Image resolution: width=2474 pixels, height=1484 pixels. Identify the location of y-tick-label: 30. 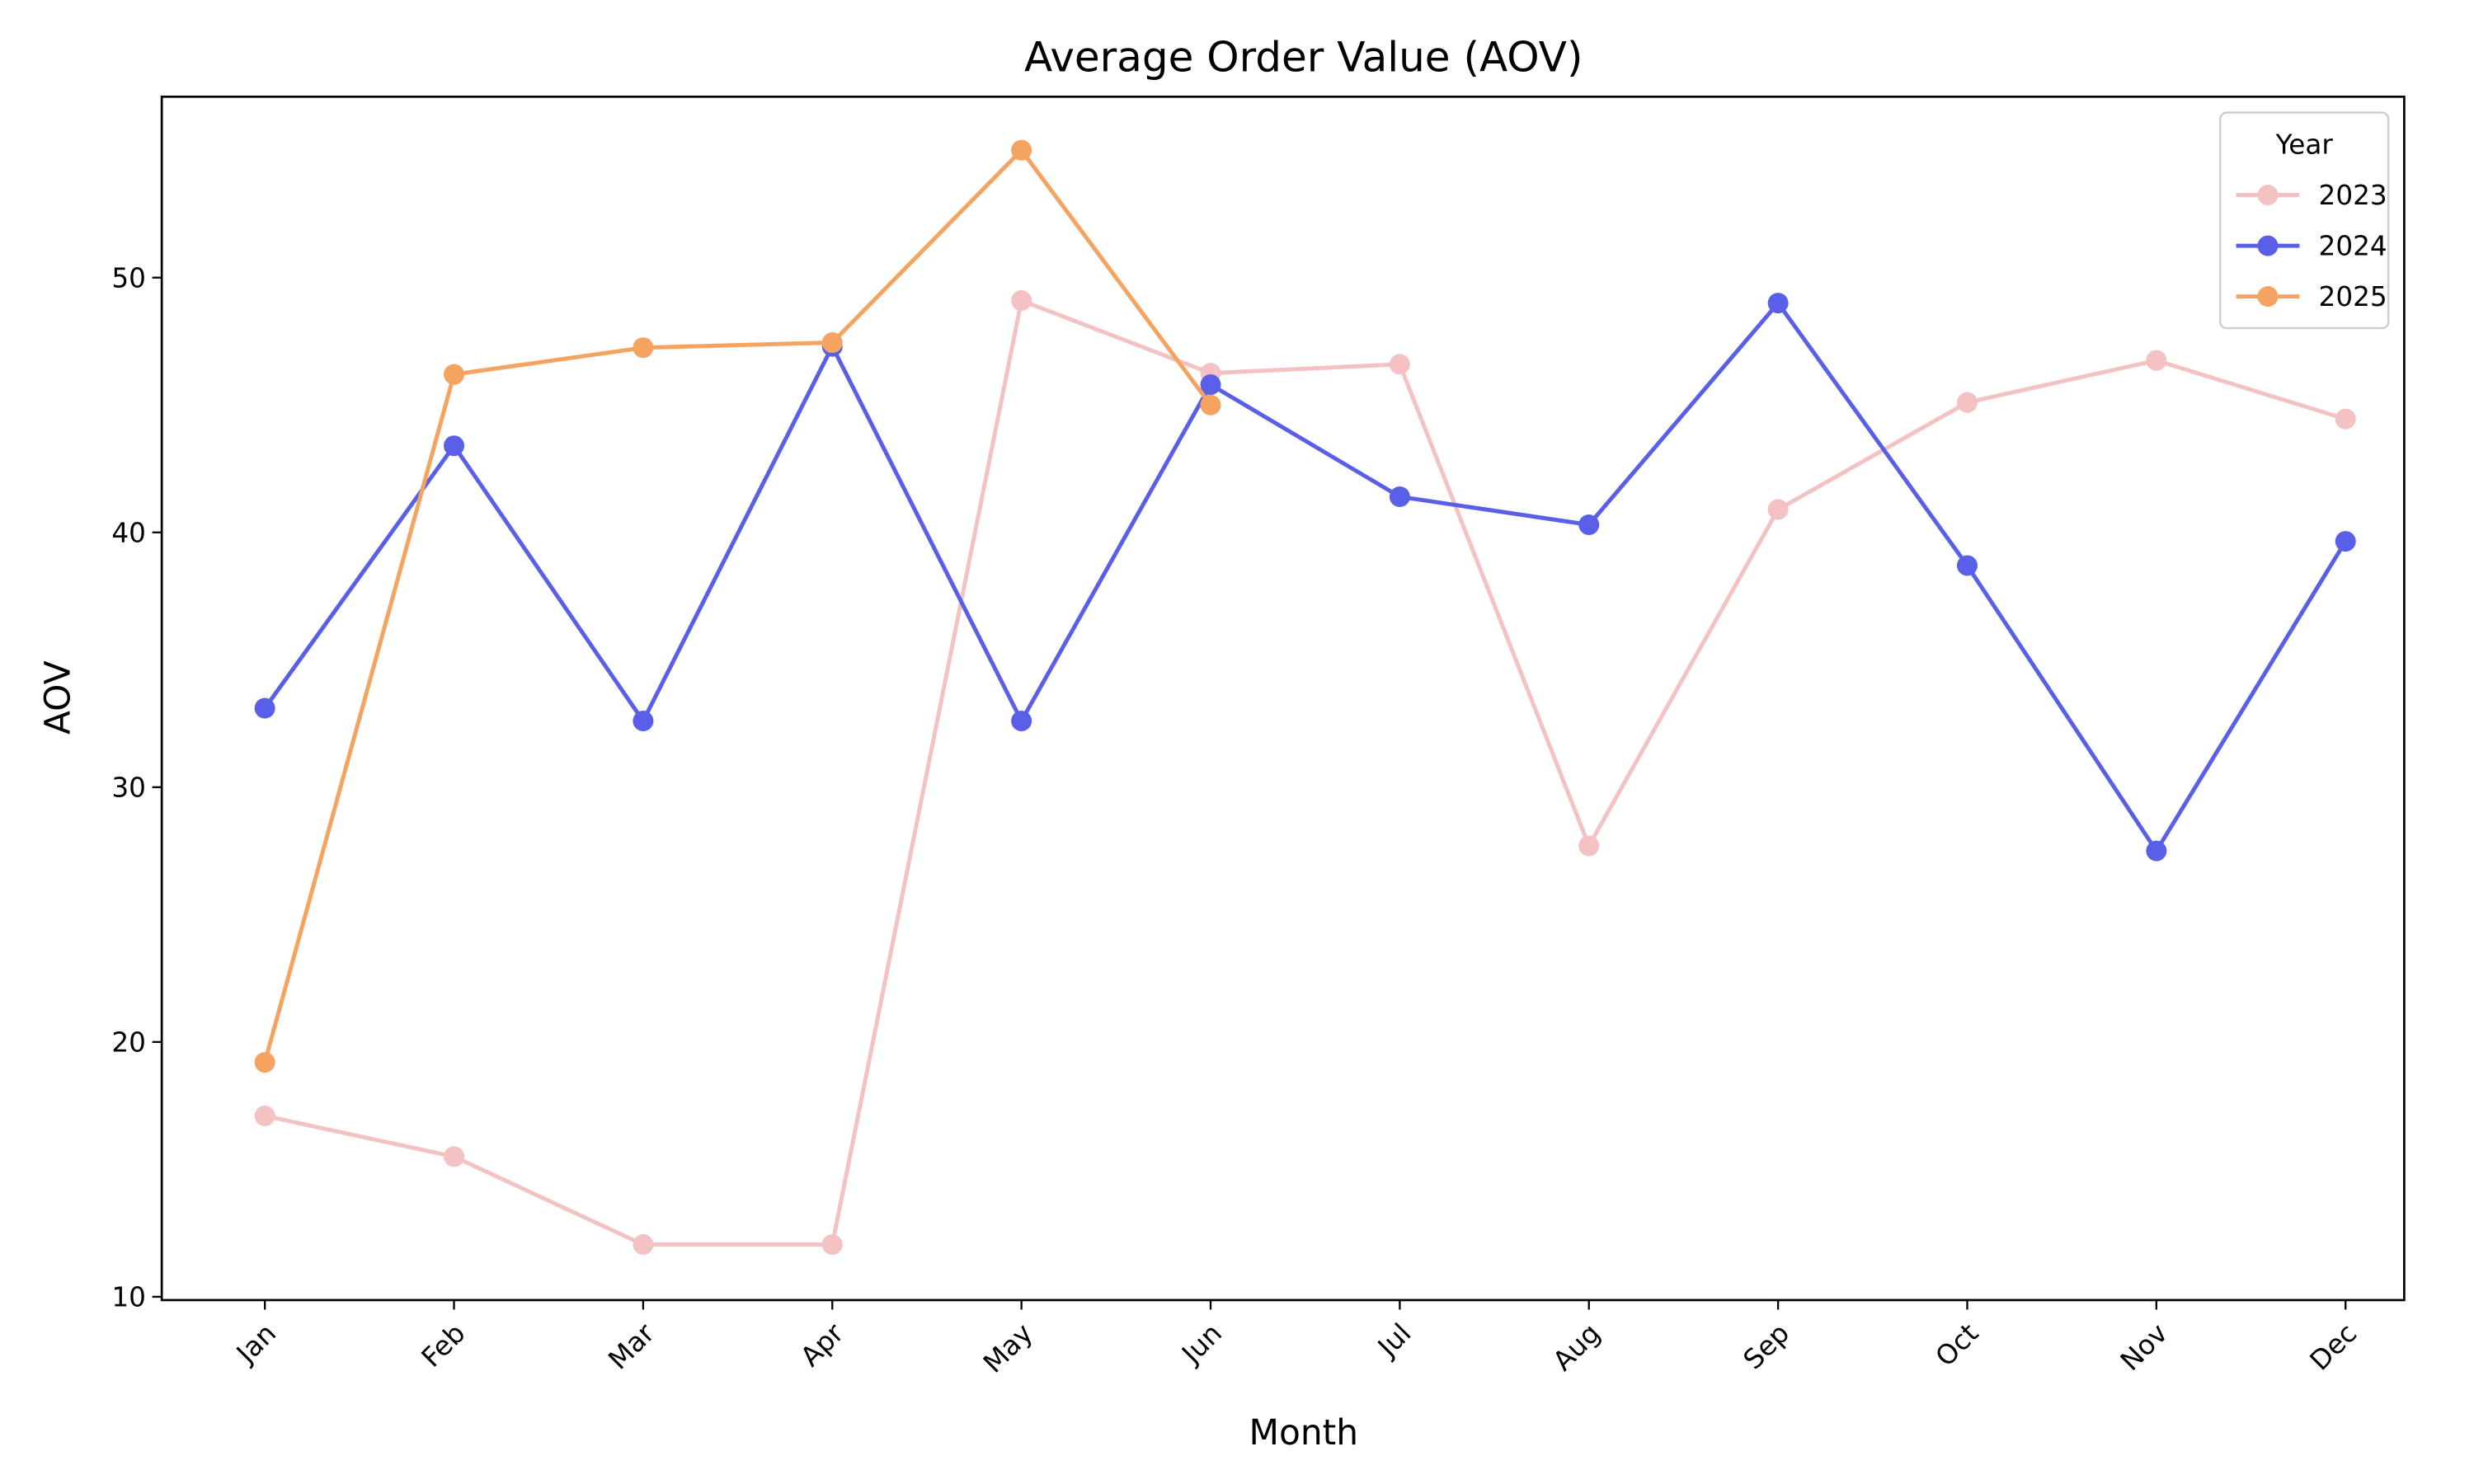
(128, 787).